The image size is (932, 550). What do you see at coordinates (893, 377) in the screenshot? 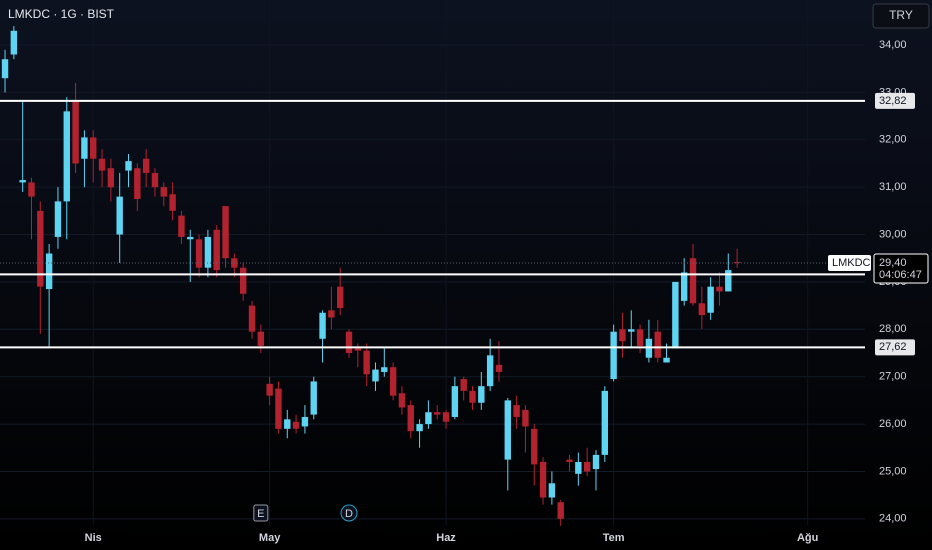
I see `y-tick-label: 27,00` at bounding box center [893, 377].